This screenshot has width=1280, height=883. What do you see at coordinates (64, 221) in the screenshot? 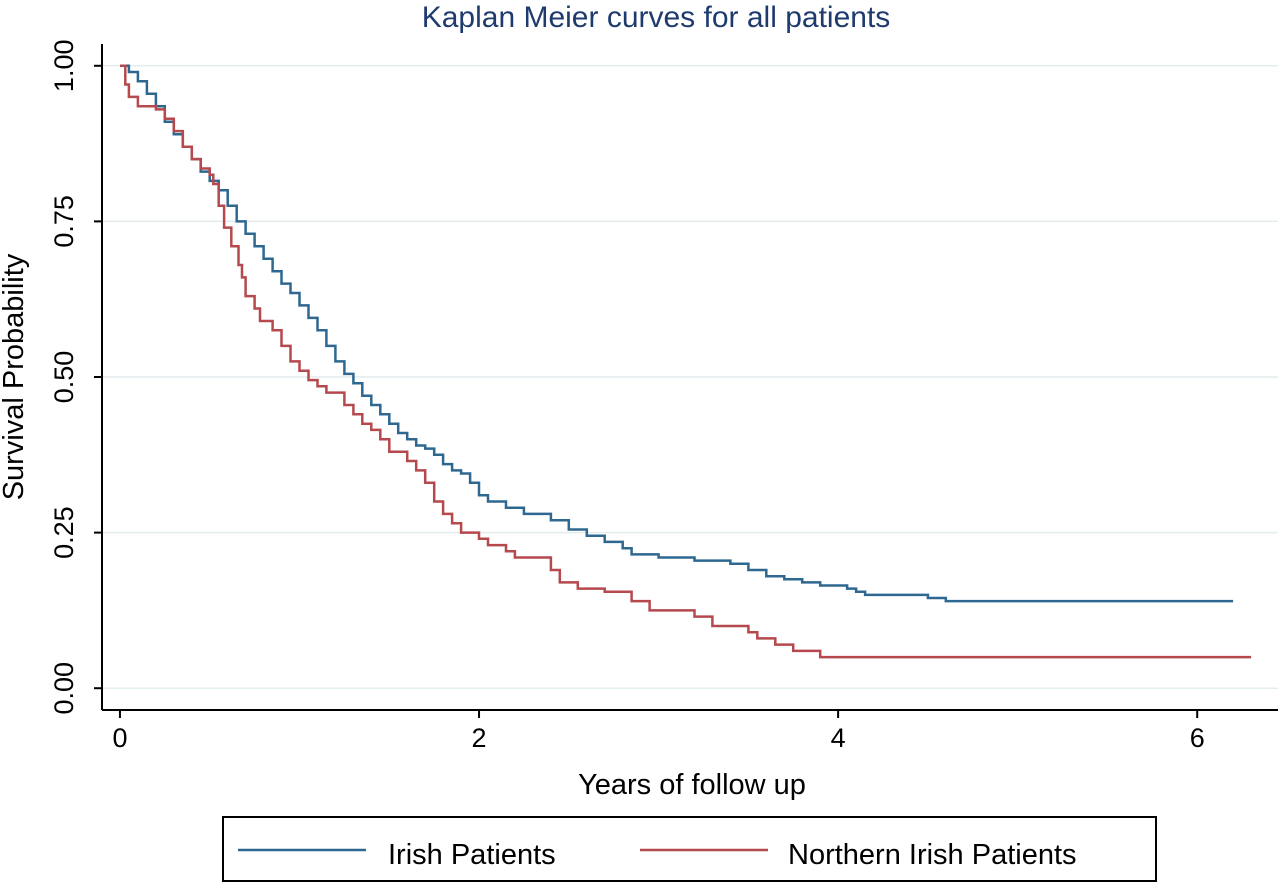
I see `y-tick-label: 0.75` at bounding box center [64, 221].